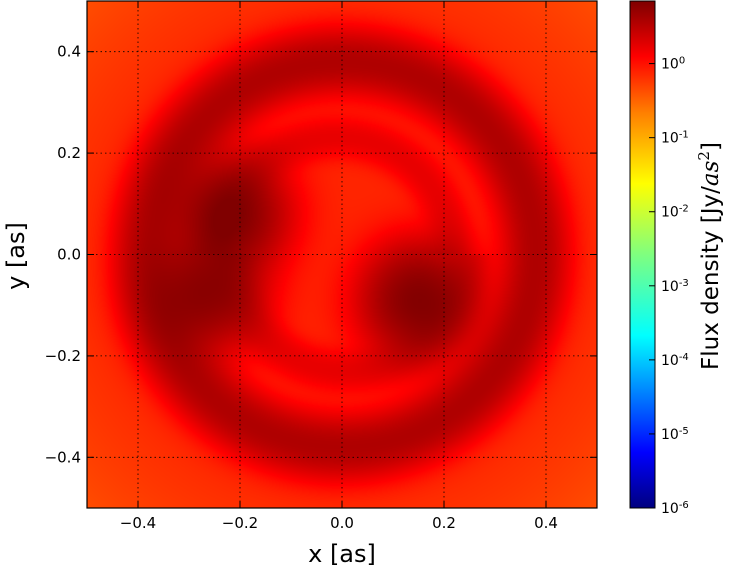 The image size is (734, 570). I want to click on colorbar-label: Flux density [Jy/as2], so click(709, 256).